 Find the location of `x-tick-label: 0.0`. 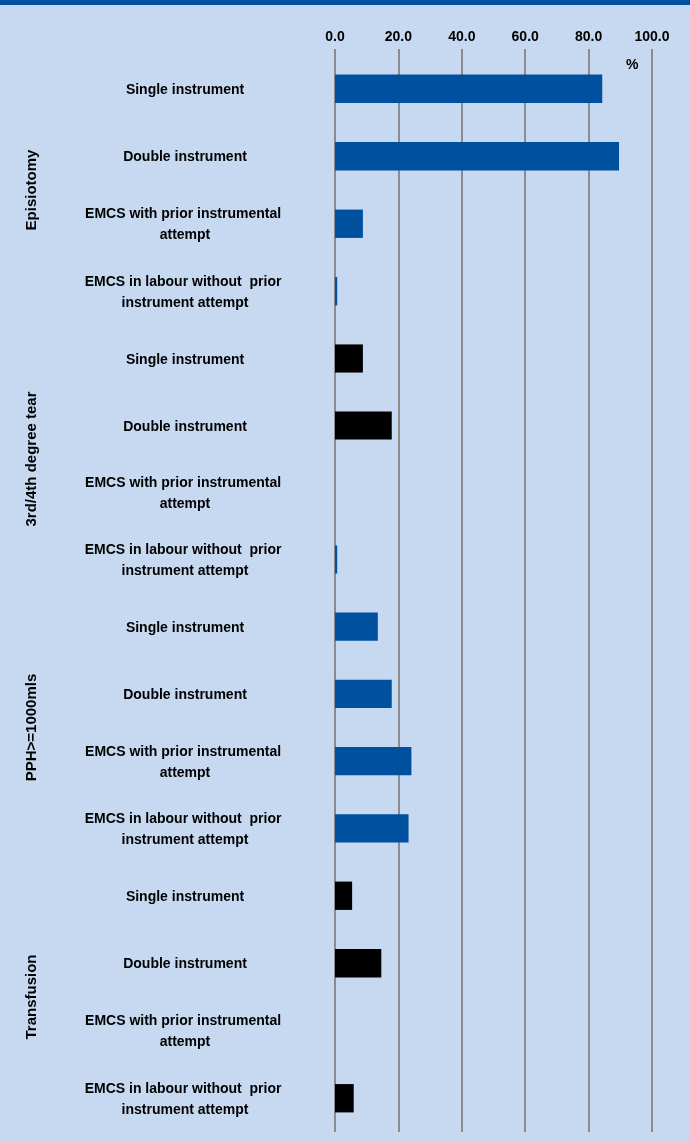

x-tick-label: 0.0 is located at coordinates (335, 36).